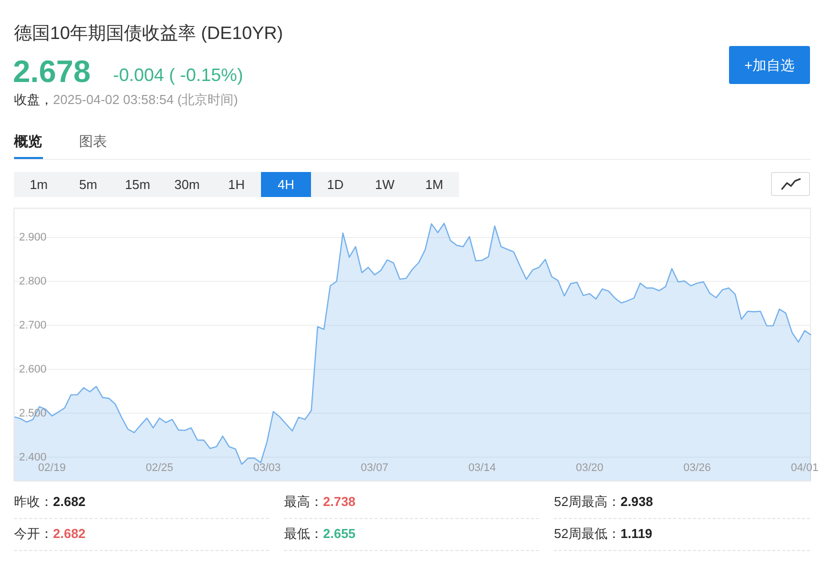 This screenshot has width=825, height=563. What do you see at coordinates (587, 501) in the screenshot?
I see `text: 52周最高：` at bounding box center [587, 501].